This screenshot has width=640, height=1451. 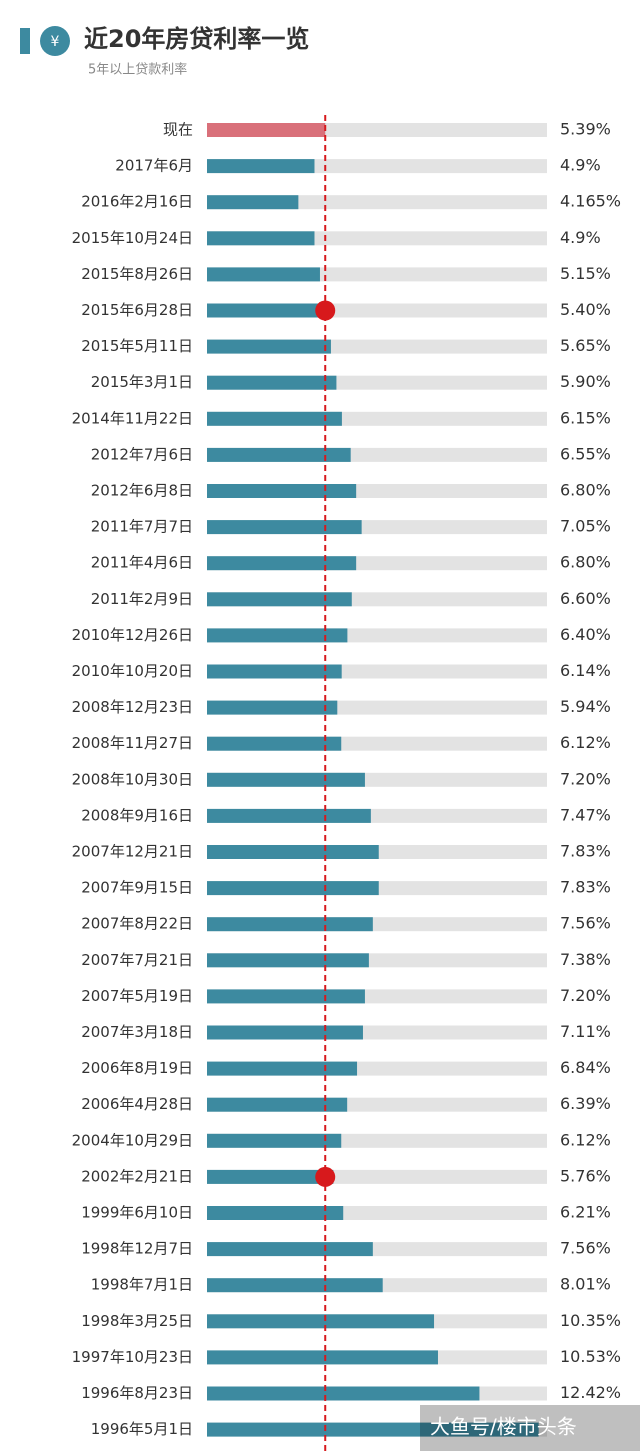 What do you see at coordinates (132, 635) in the screenshot?
I see `category-label: 2010年12月26日` at bounding box center [132, 635].